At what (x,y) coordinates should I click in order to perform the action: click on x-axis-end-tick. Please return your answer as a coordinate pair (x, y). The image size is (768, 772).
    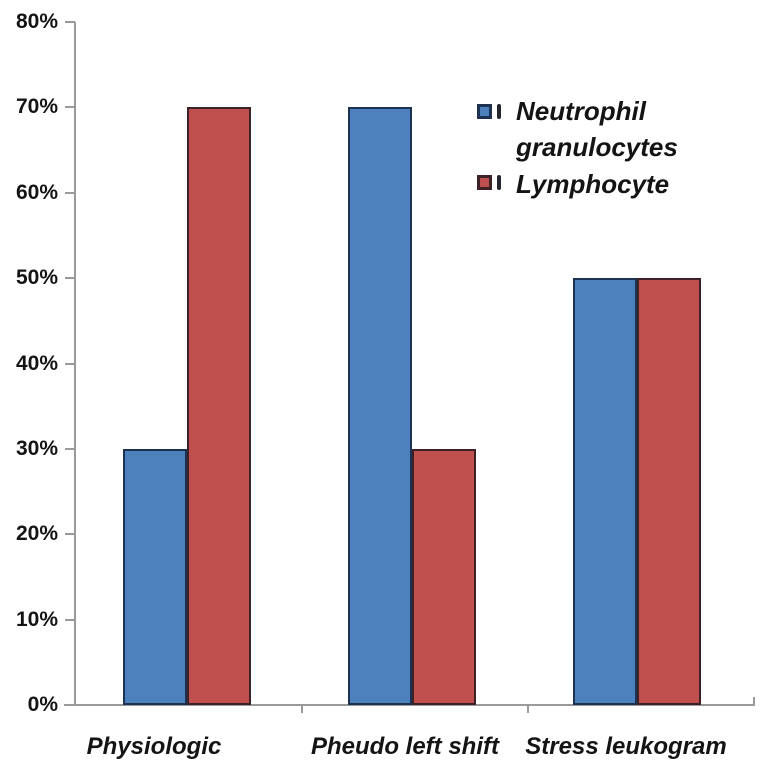
    Looking at the image, I should click on (754, 701).